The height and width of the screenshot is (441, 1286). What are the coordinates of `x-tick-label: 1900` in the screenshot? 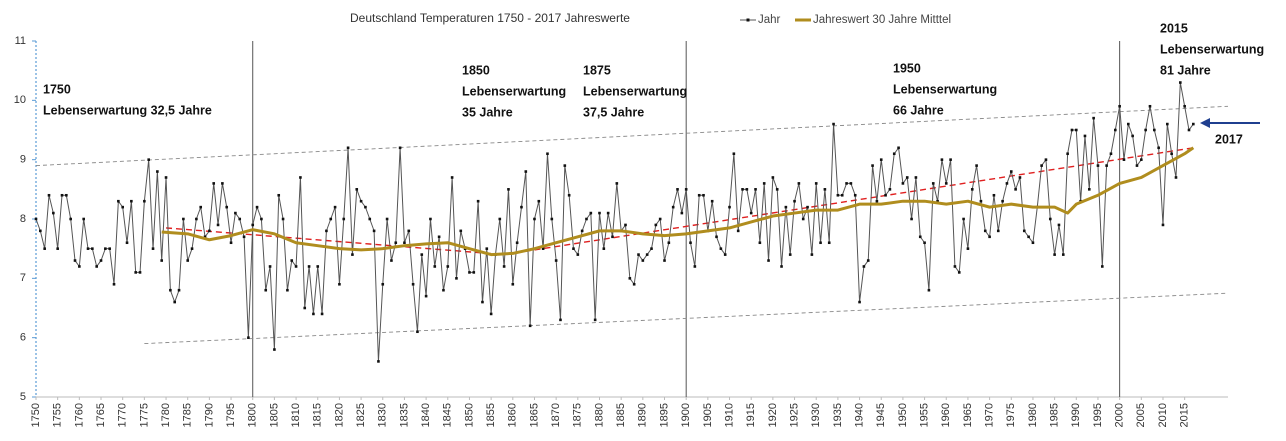 It's located at (686, 415).